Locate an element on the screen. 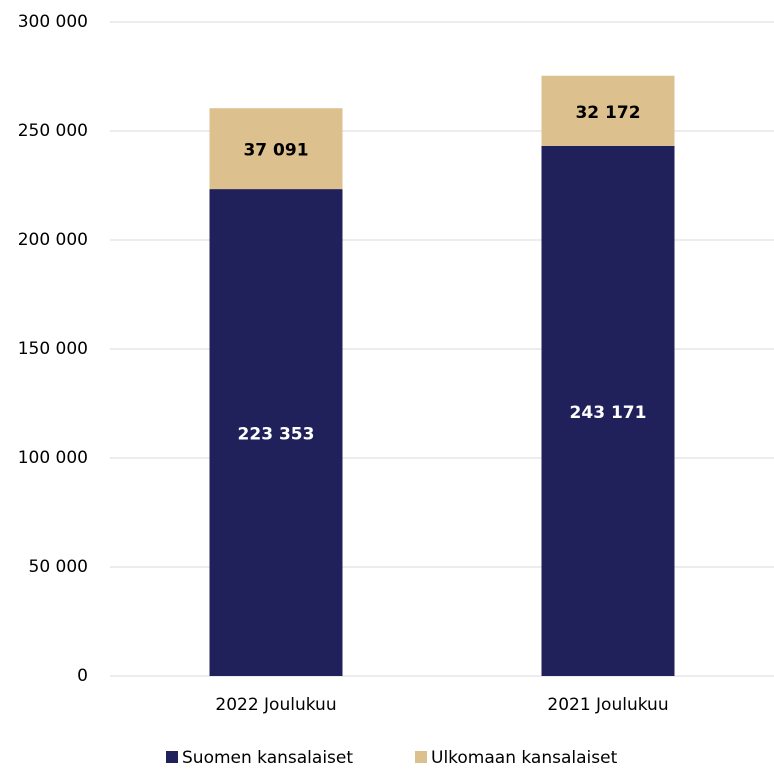 This screenshot has width=774, height=769. value-label: 223 353 is located at coordinates (276, 435).